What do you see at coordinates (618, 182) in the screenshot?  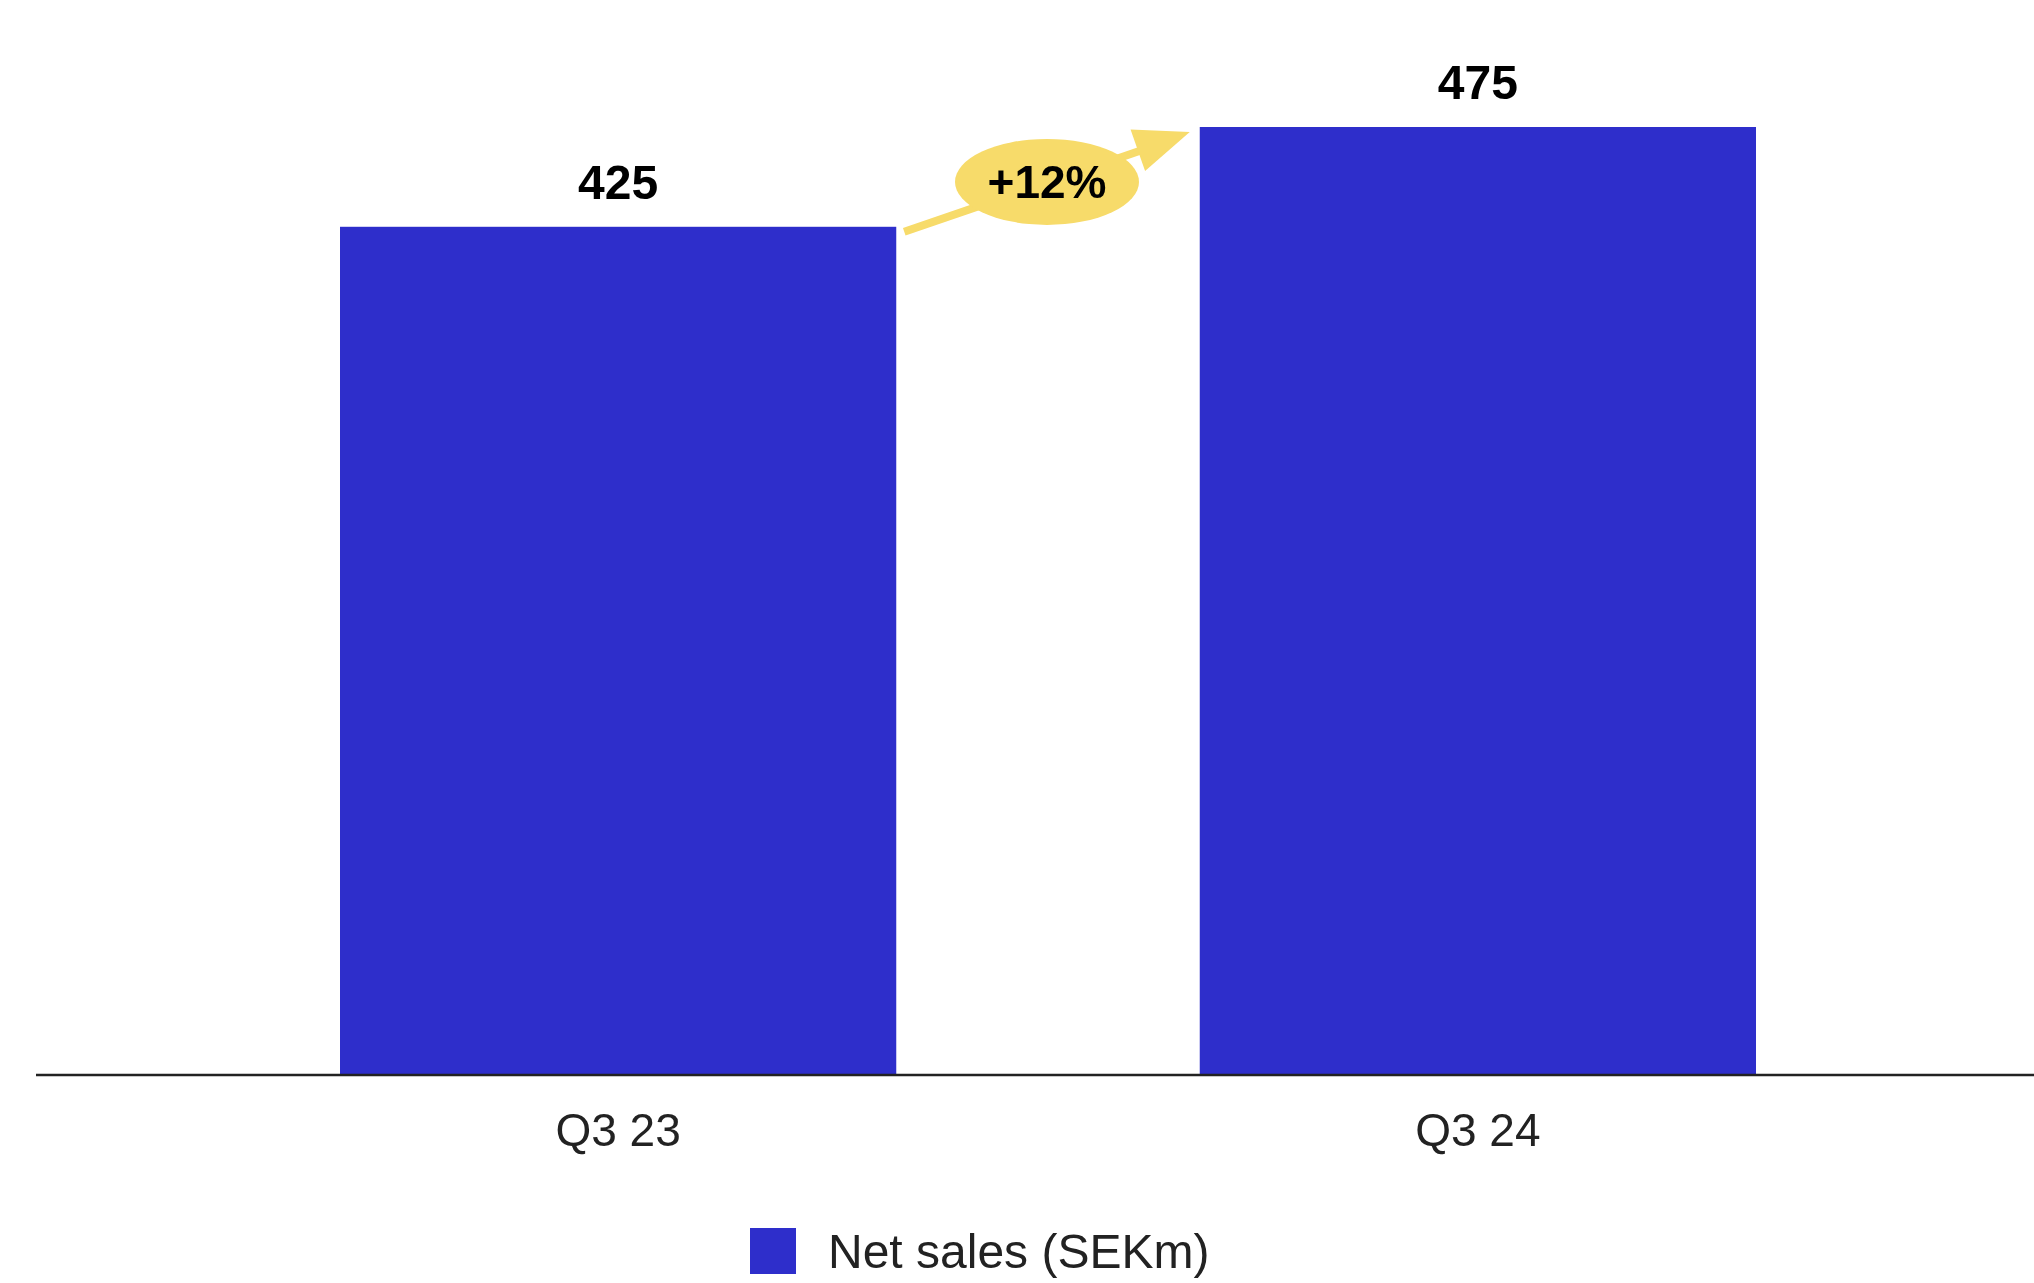 I see `data-label: 425` at bounding box center [618, 182].